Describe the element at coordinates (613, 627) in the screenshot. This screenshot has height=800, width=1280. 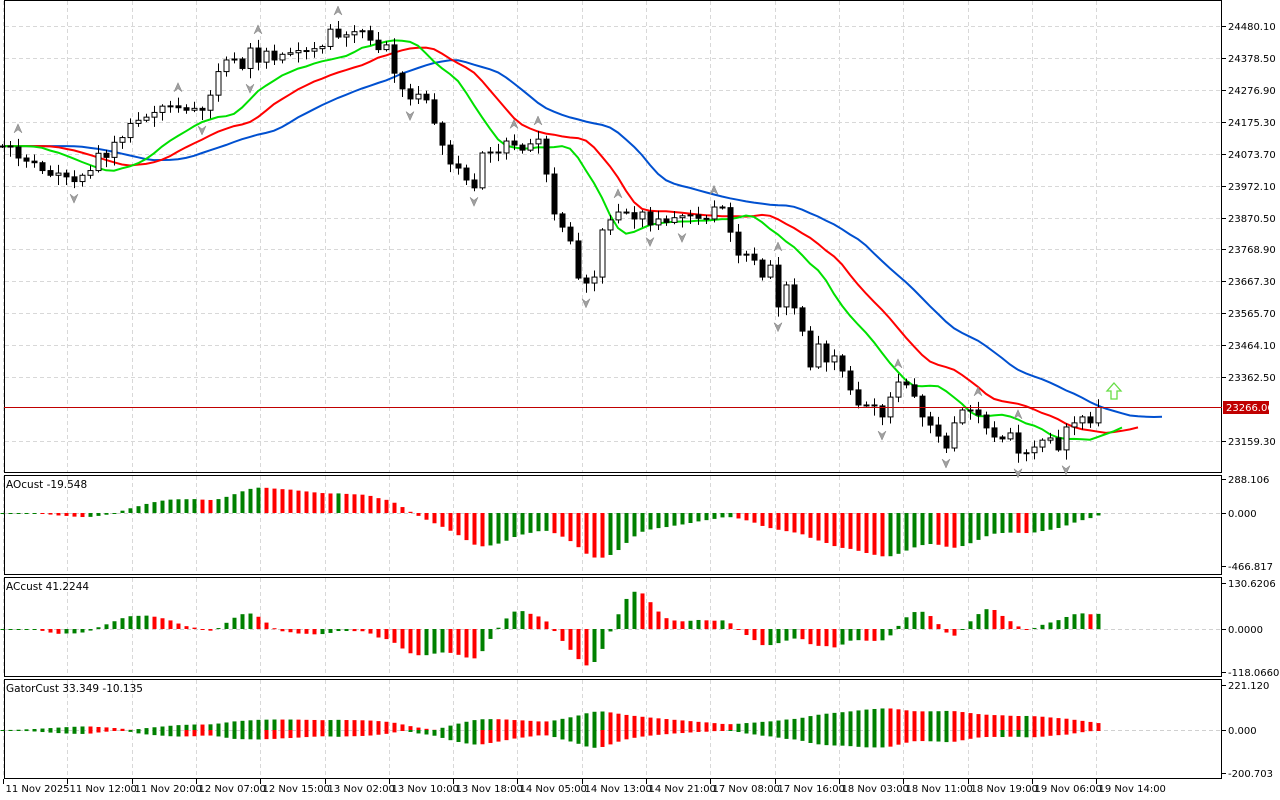
I see `ac-pane` at that location.